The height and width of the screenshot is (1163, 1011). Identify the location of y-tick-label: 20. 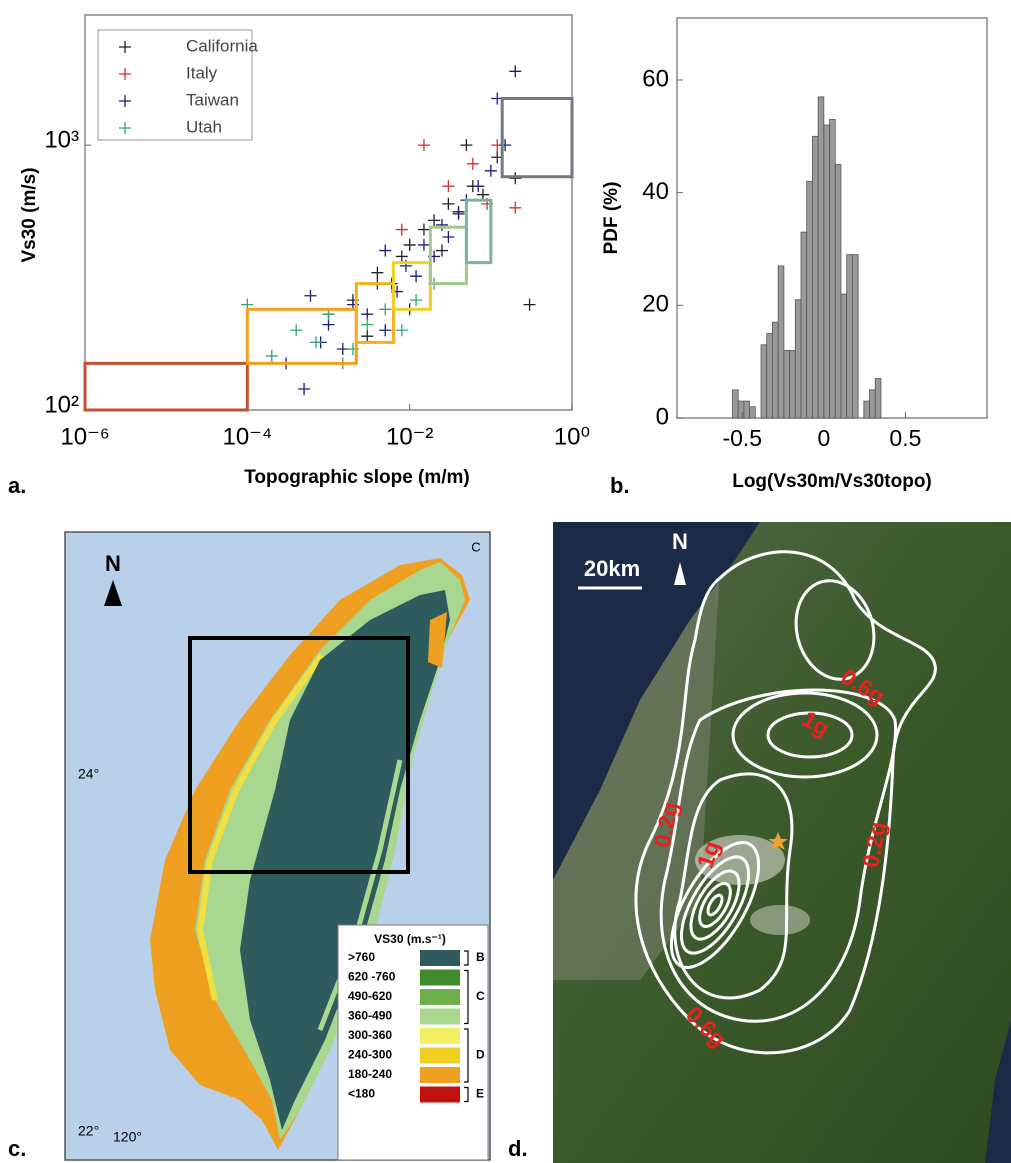
(655, 304).